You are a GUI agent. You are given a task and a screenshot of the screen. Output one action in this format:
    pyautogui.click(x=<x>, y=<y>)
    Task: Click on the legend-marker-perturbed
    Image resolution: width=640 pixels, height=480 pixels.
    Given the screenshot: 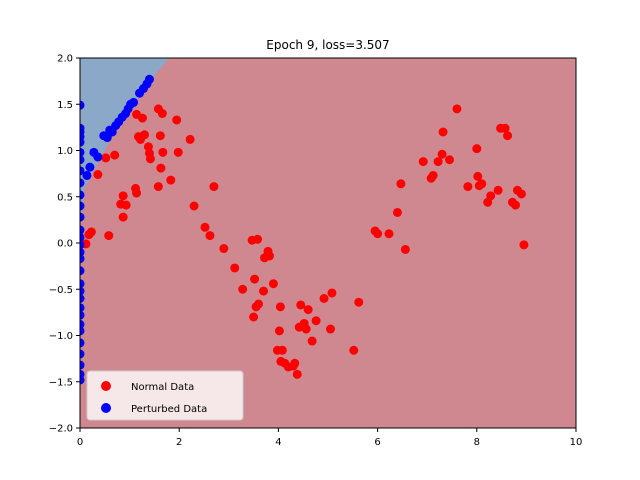 What is the action you would take?
    pyautogui.click(x=106, y=408)
    